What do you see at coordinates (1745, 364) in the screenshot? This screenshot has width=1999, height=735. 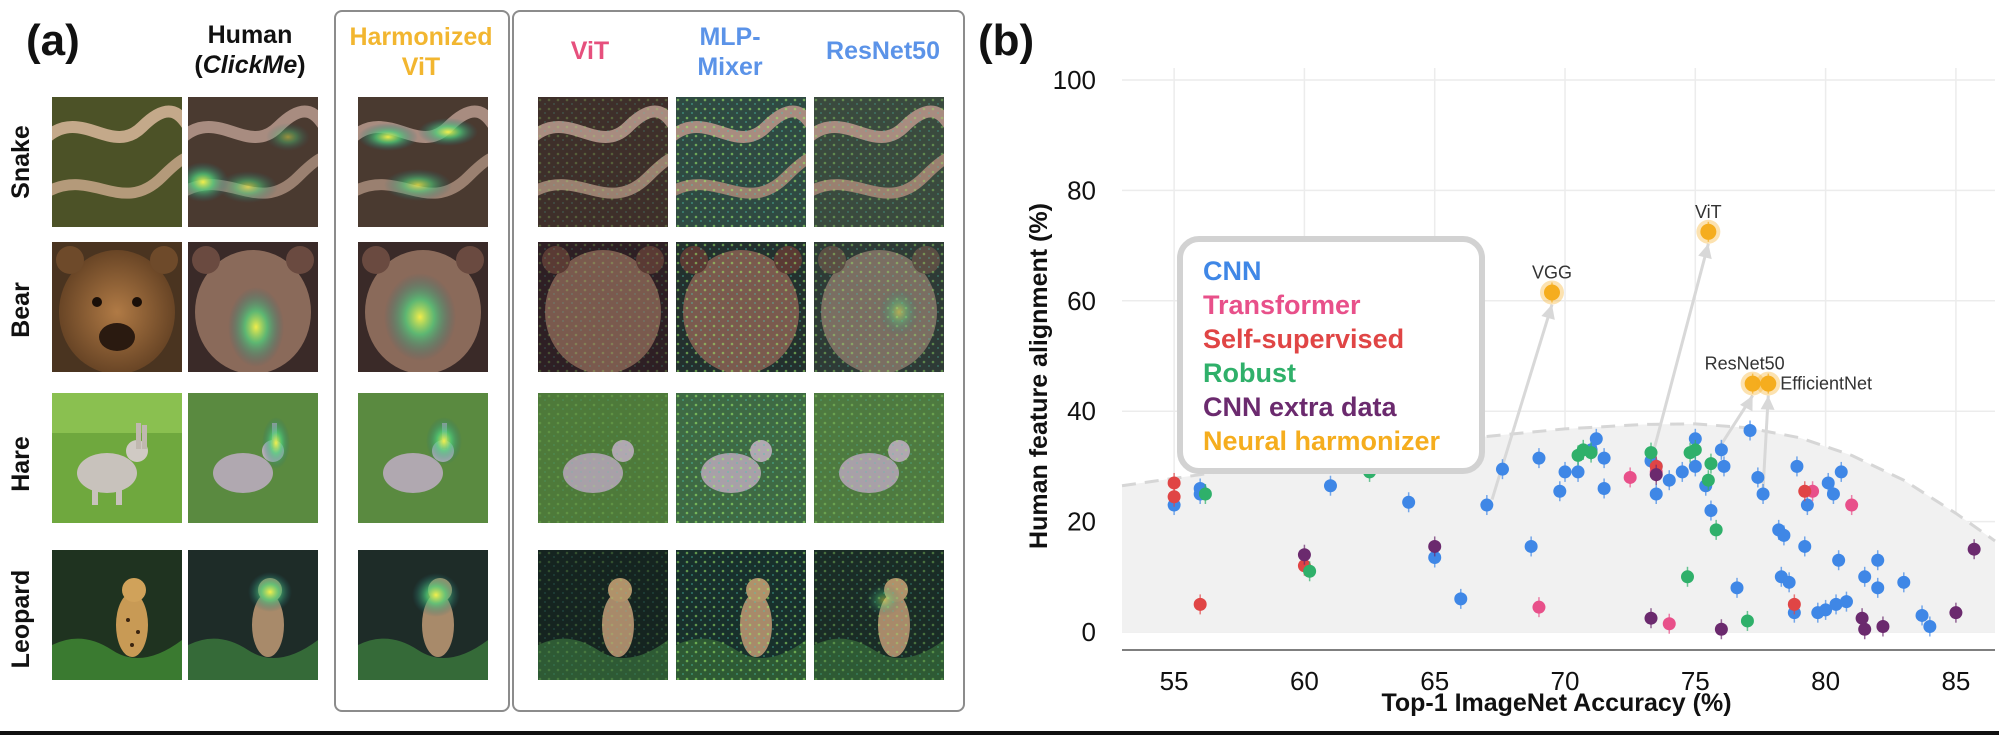 I see `harmonizer-label: ResNet50` at bounding box center [1745, 364].